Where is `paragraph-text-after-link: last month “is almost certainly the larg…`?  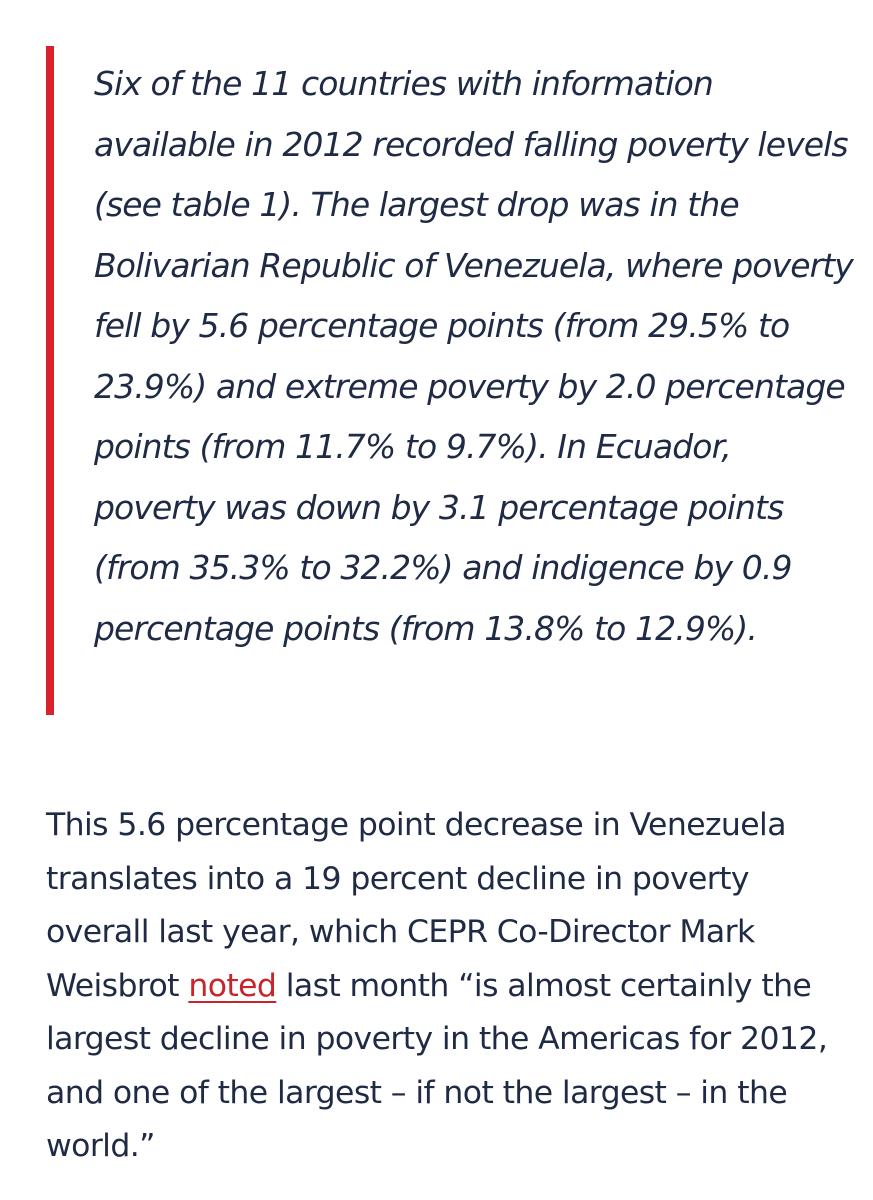
paragraph-text-after-link: last month “is almost certainly the larg… is located at coordinates (437, 1066).